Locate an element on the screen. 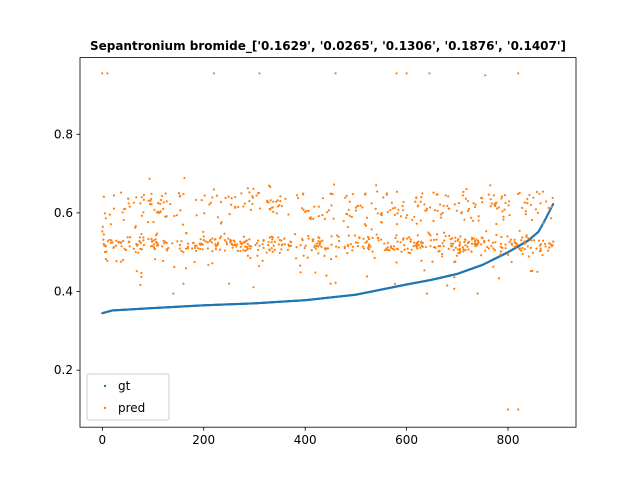 The height and width of the screenshot is (480, 640). x-tick-label: 200 is located at coordinates (203, 440).